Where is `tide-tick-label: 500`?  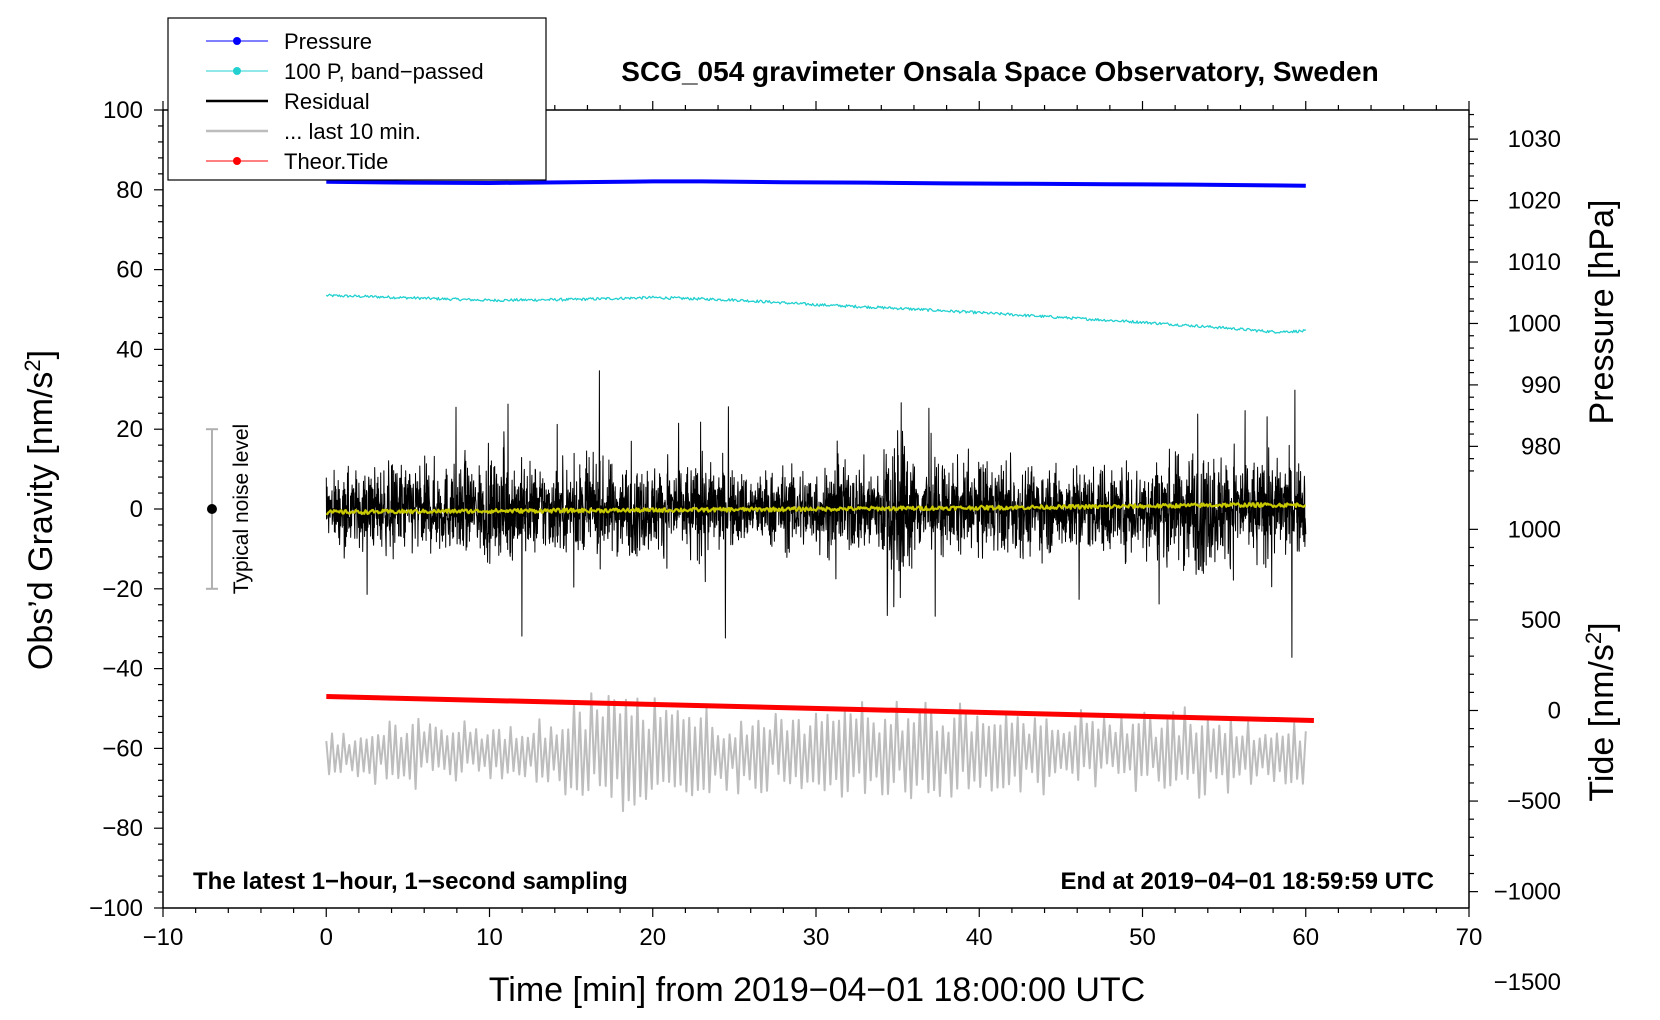
tide-tick-label: 500 is located at coordinates (1541, 620).